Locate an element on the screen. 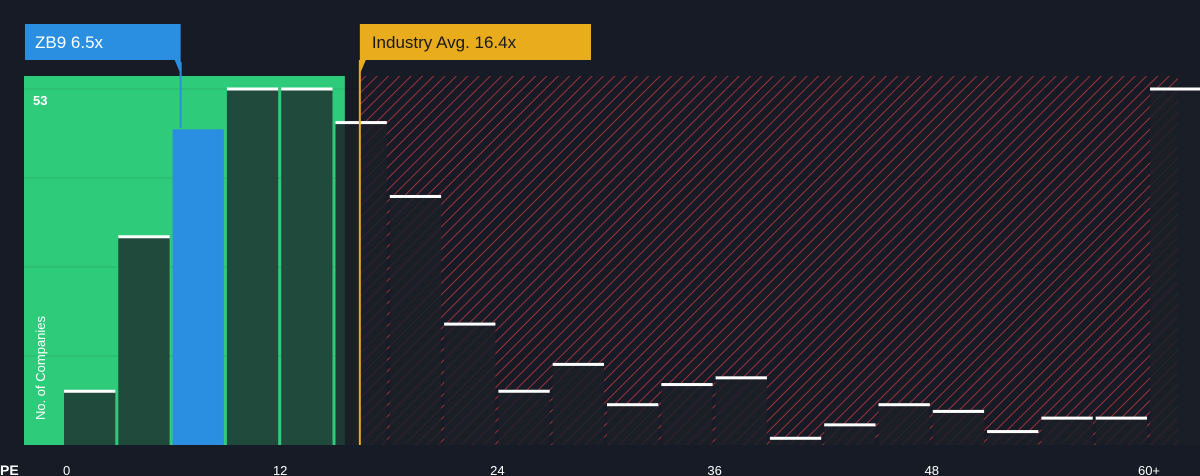  x-tick-label: 12 is located at coordinates (280, 469).